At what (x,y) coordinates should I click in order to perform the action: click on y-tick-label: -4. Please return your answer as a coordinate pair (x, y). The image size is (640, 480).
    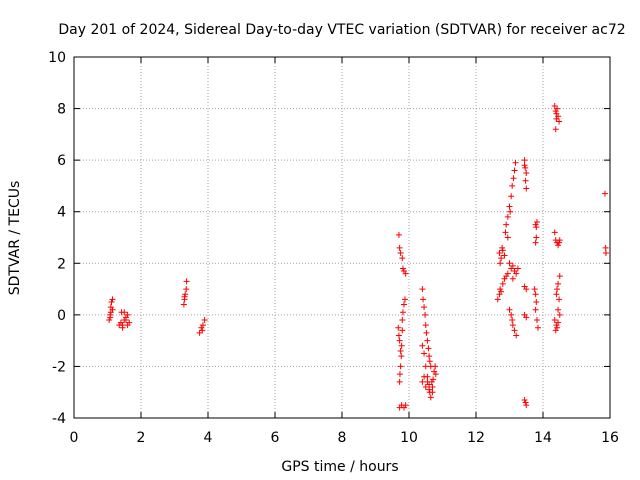
    Looking at the image, I should click on (59, 419).